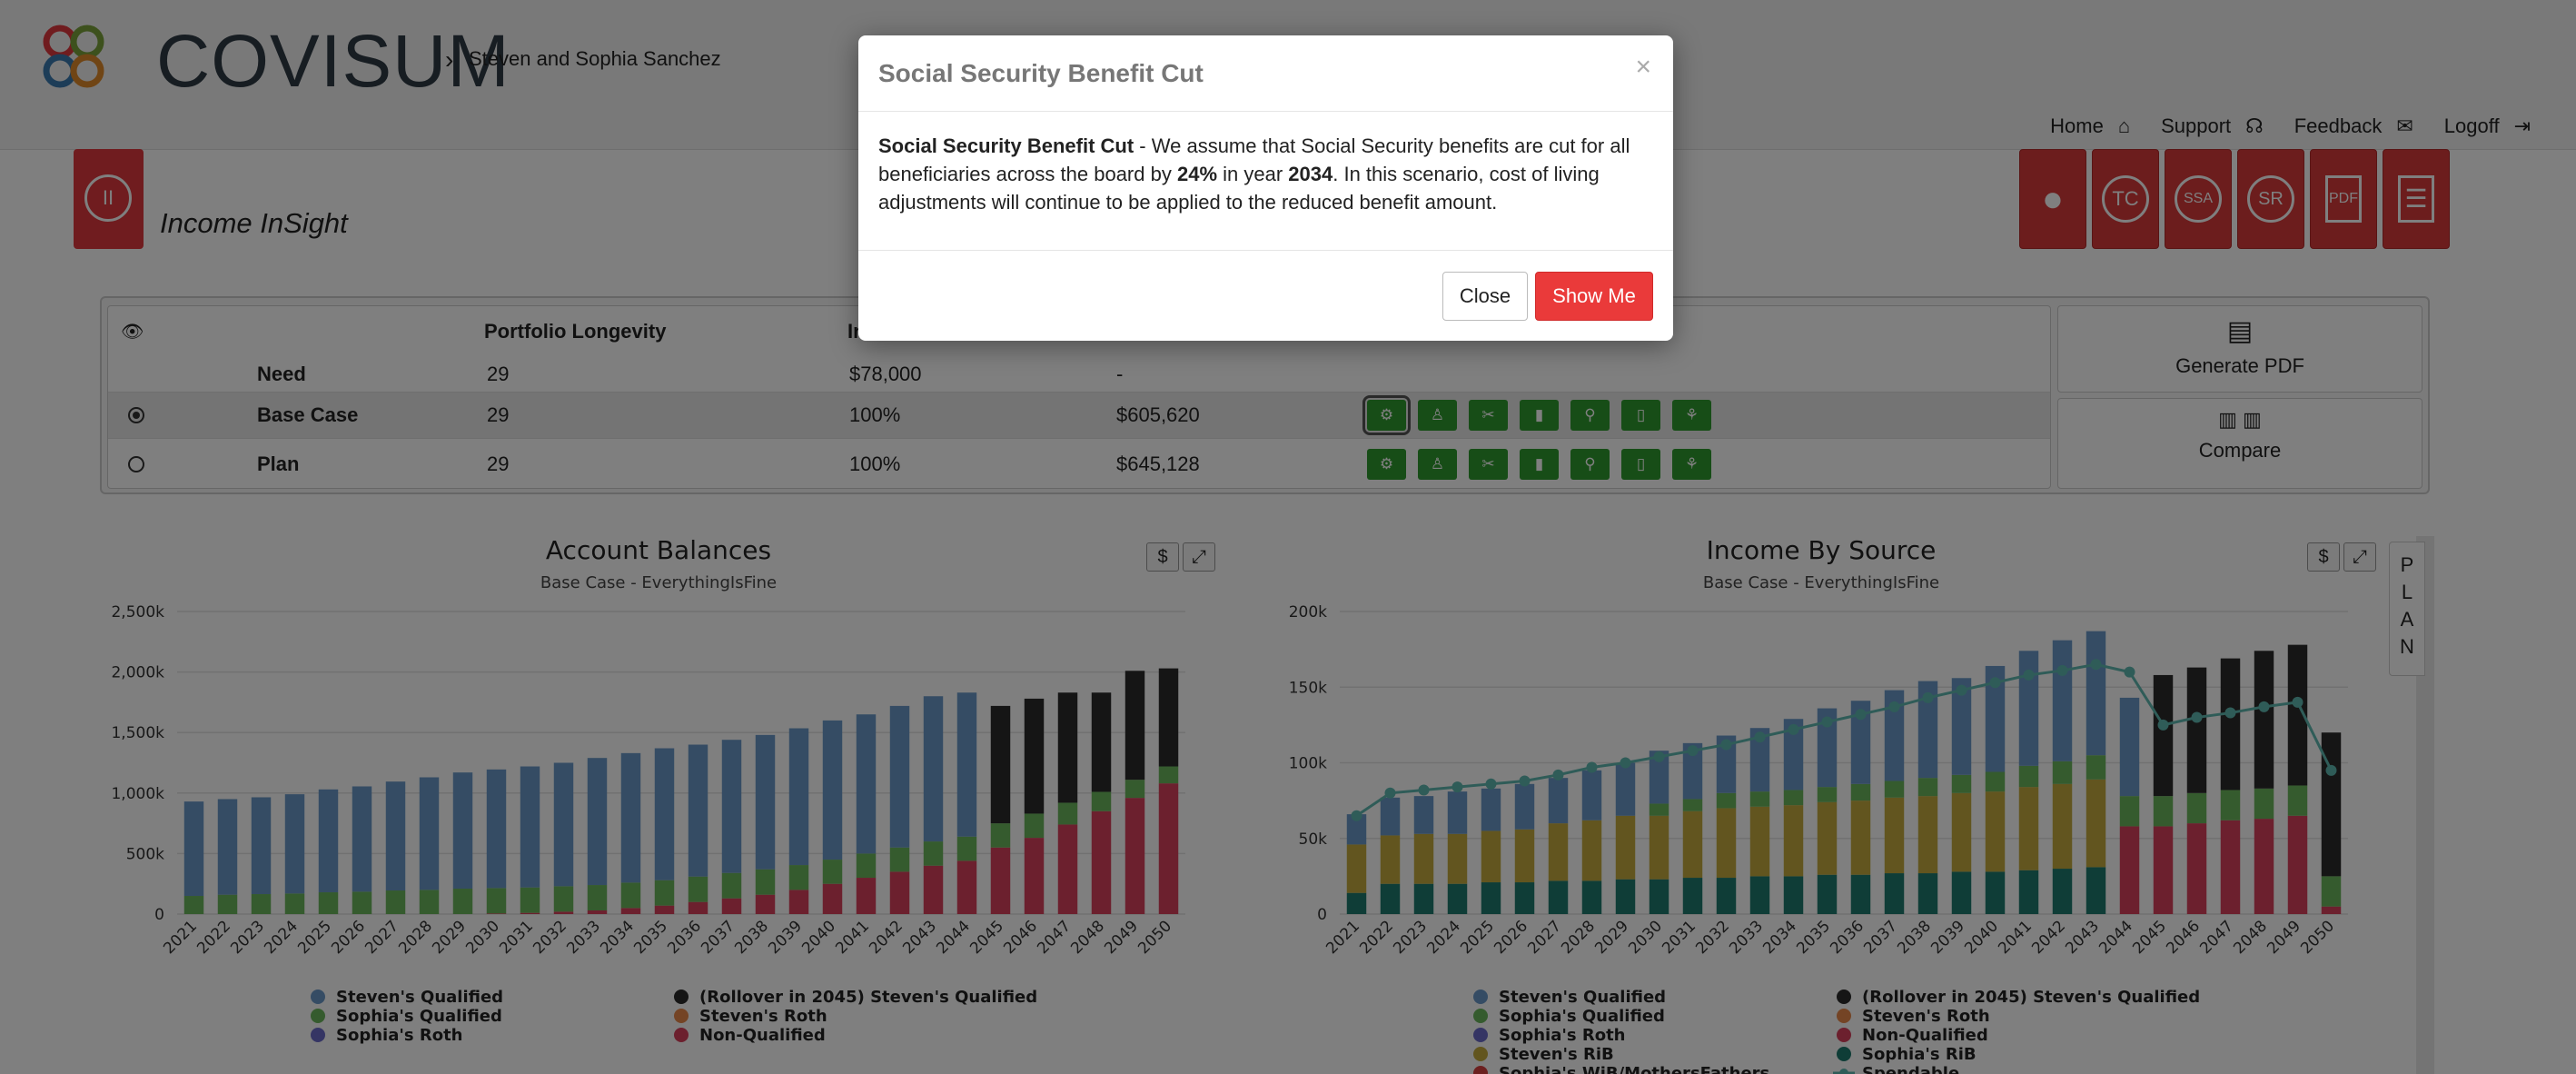 The image size is (2576, 1074). What do you see at coordinates (1485, 296) in the screenshot?
I see `close-button: Close` at bounding box center [1485, 296].